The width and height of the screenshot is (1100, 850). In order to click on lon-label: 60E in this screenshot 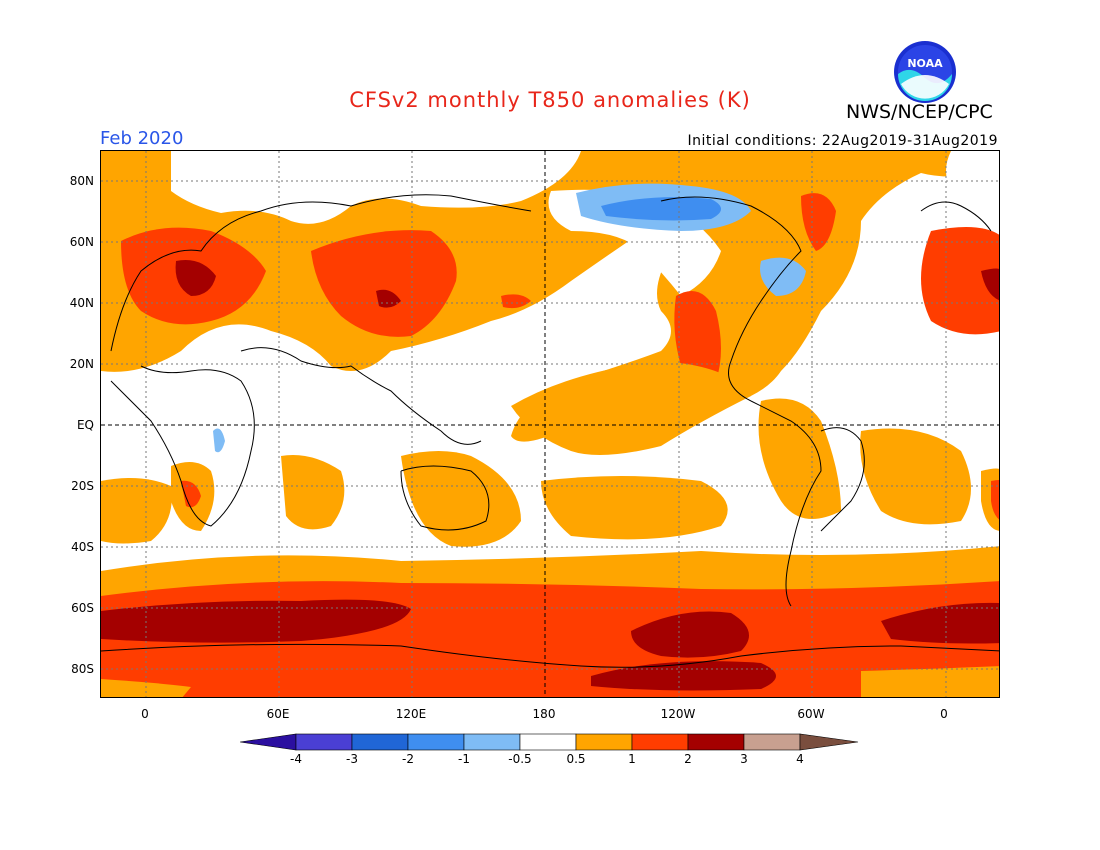, I will do `click(278, 714)`.